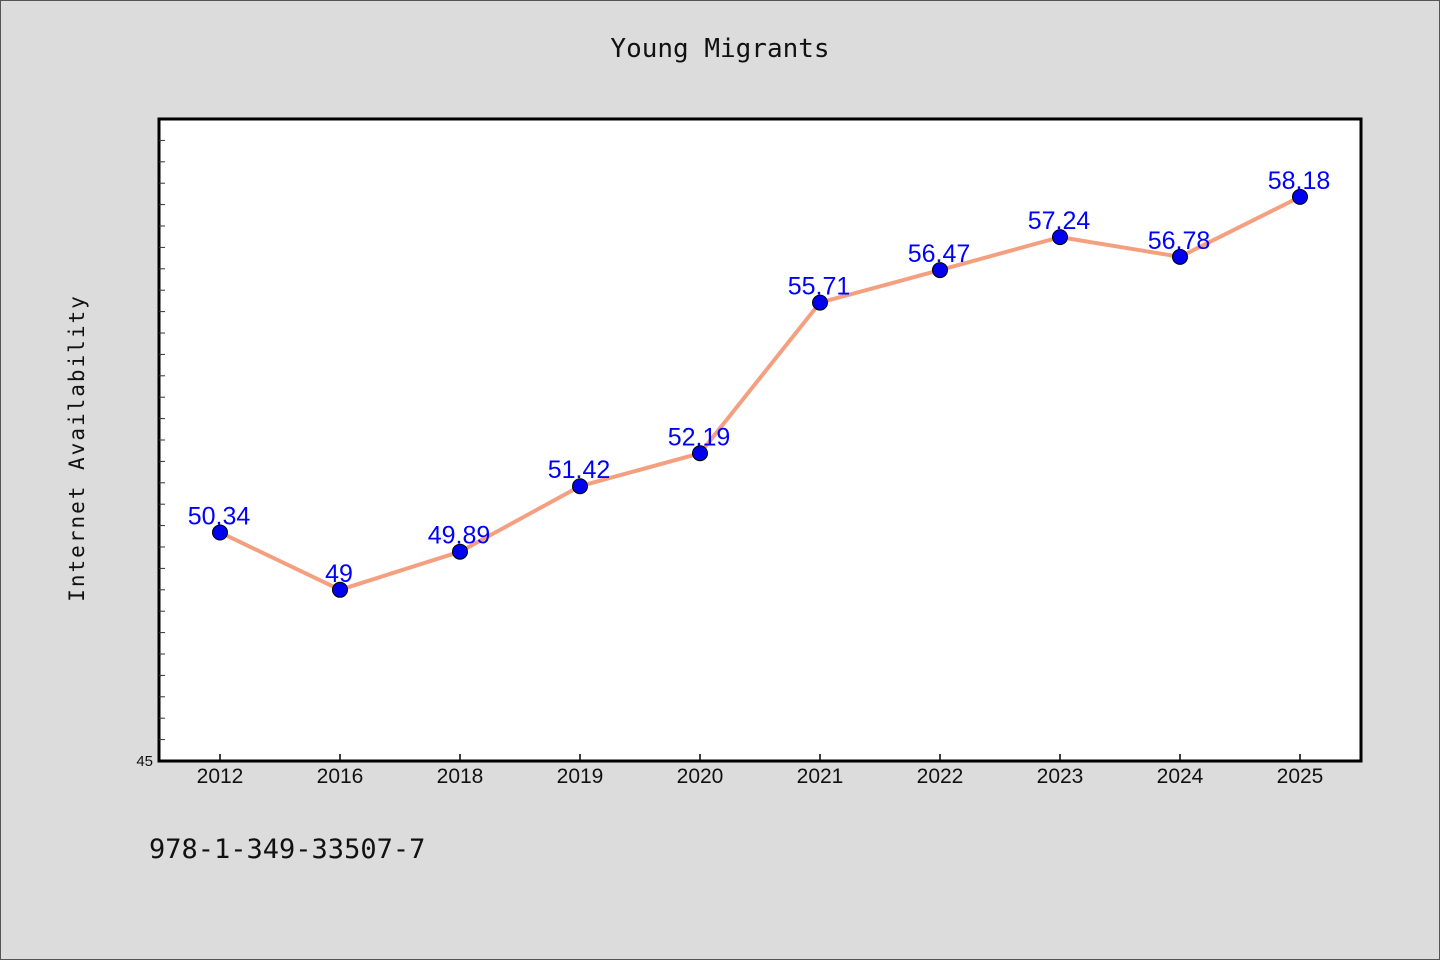  I want to click on x-tick-label: 2016, so click(340, 776).